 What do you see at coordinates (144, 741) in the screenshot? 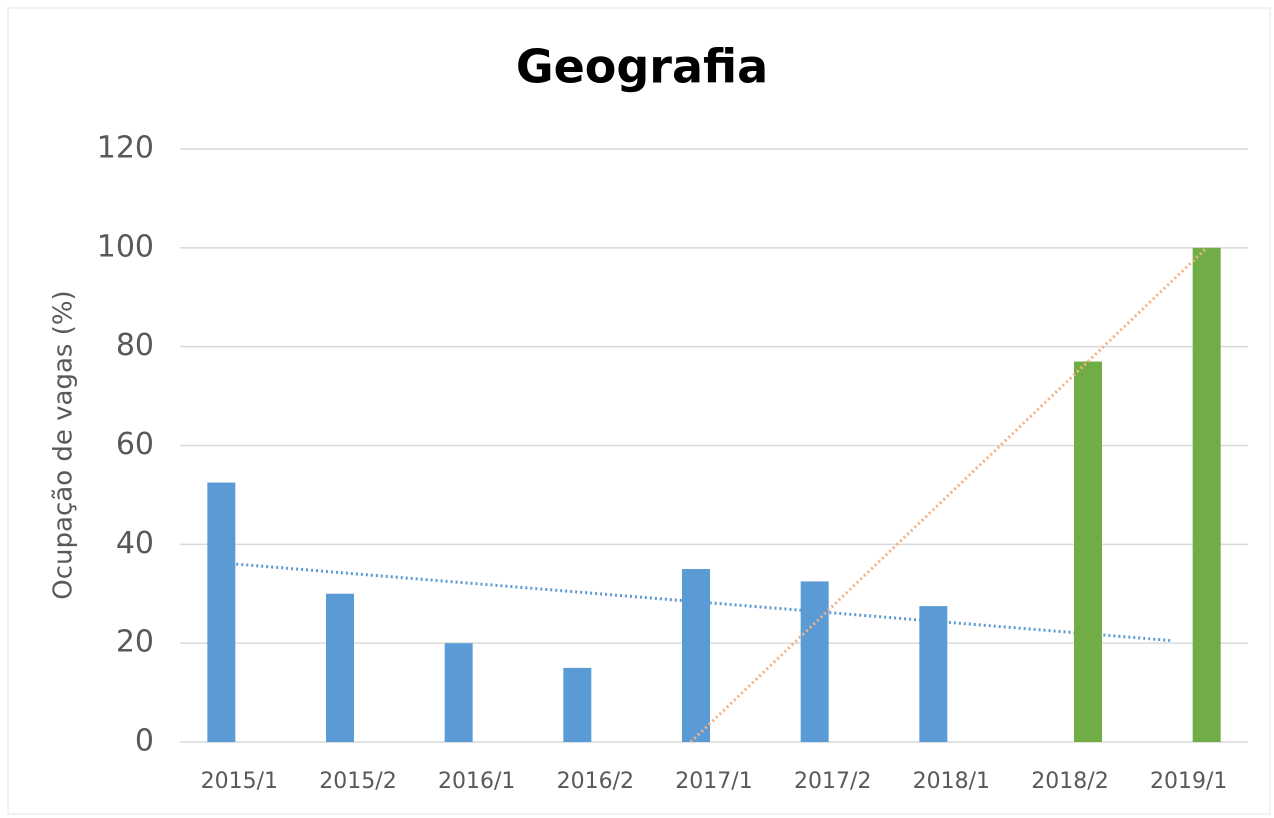
I see `y-tick-label: 0` at bounding box center [144, 741].